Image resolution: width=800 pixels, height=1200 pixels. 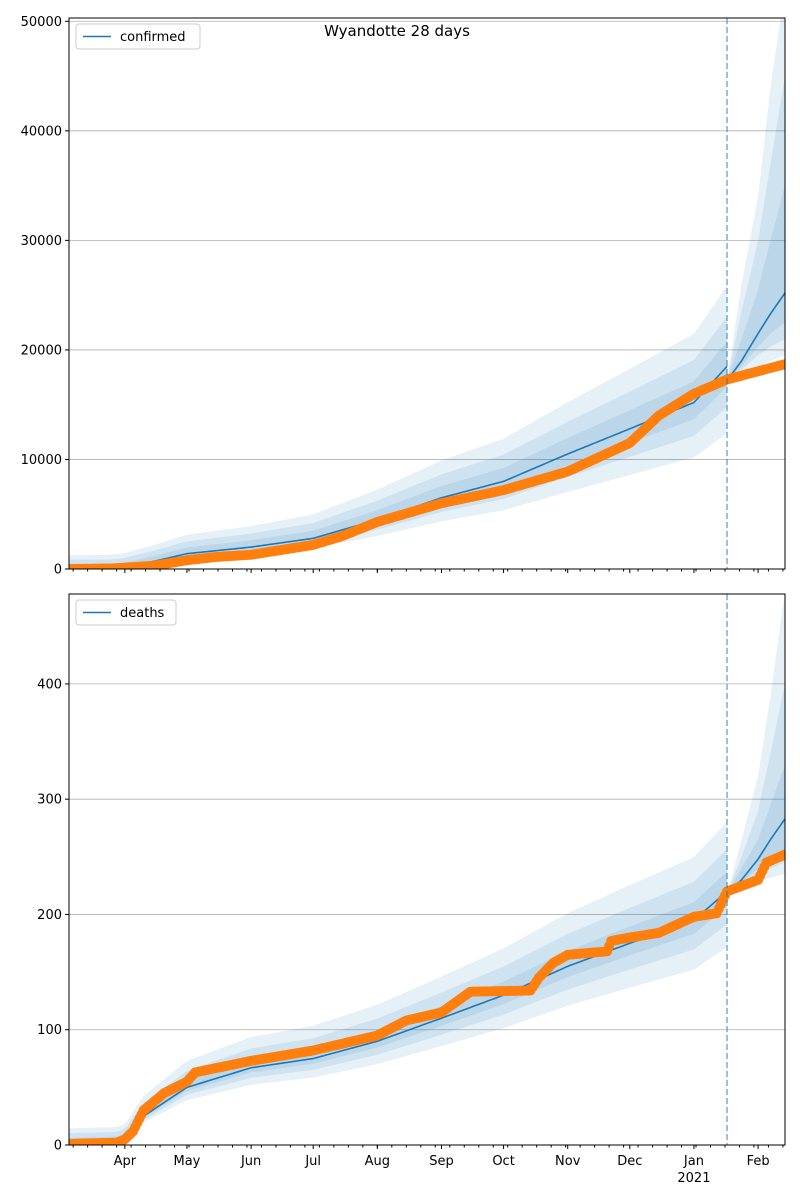 I want to click on x-tick-label: Oct, so click(x=503, y=1161).